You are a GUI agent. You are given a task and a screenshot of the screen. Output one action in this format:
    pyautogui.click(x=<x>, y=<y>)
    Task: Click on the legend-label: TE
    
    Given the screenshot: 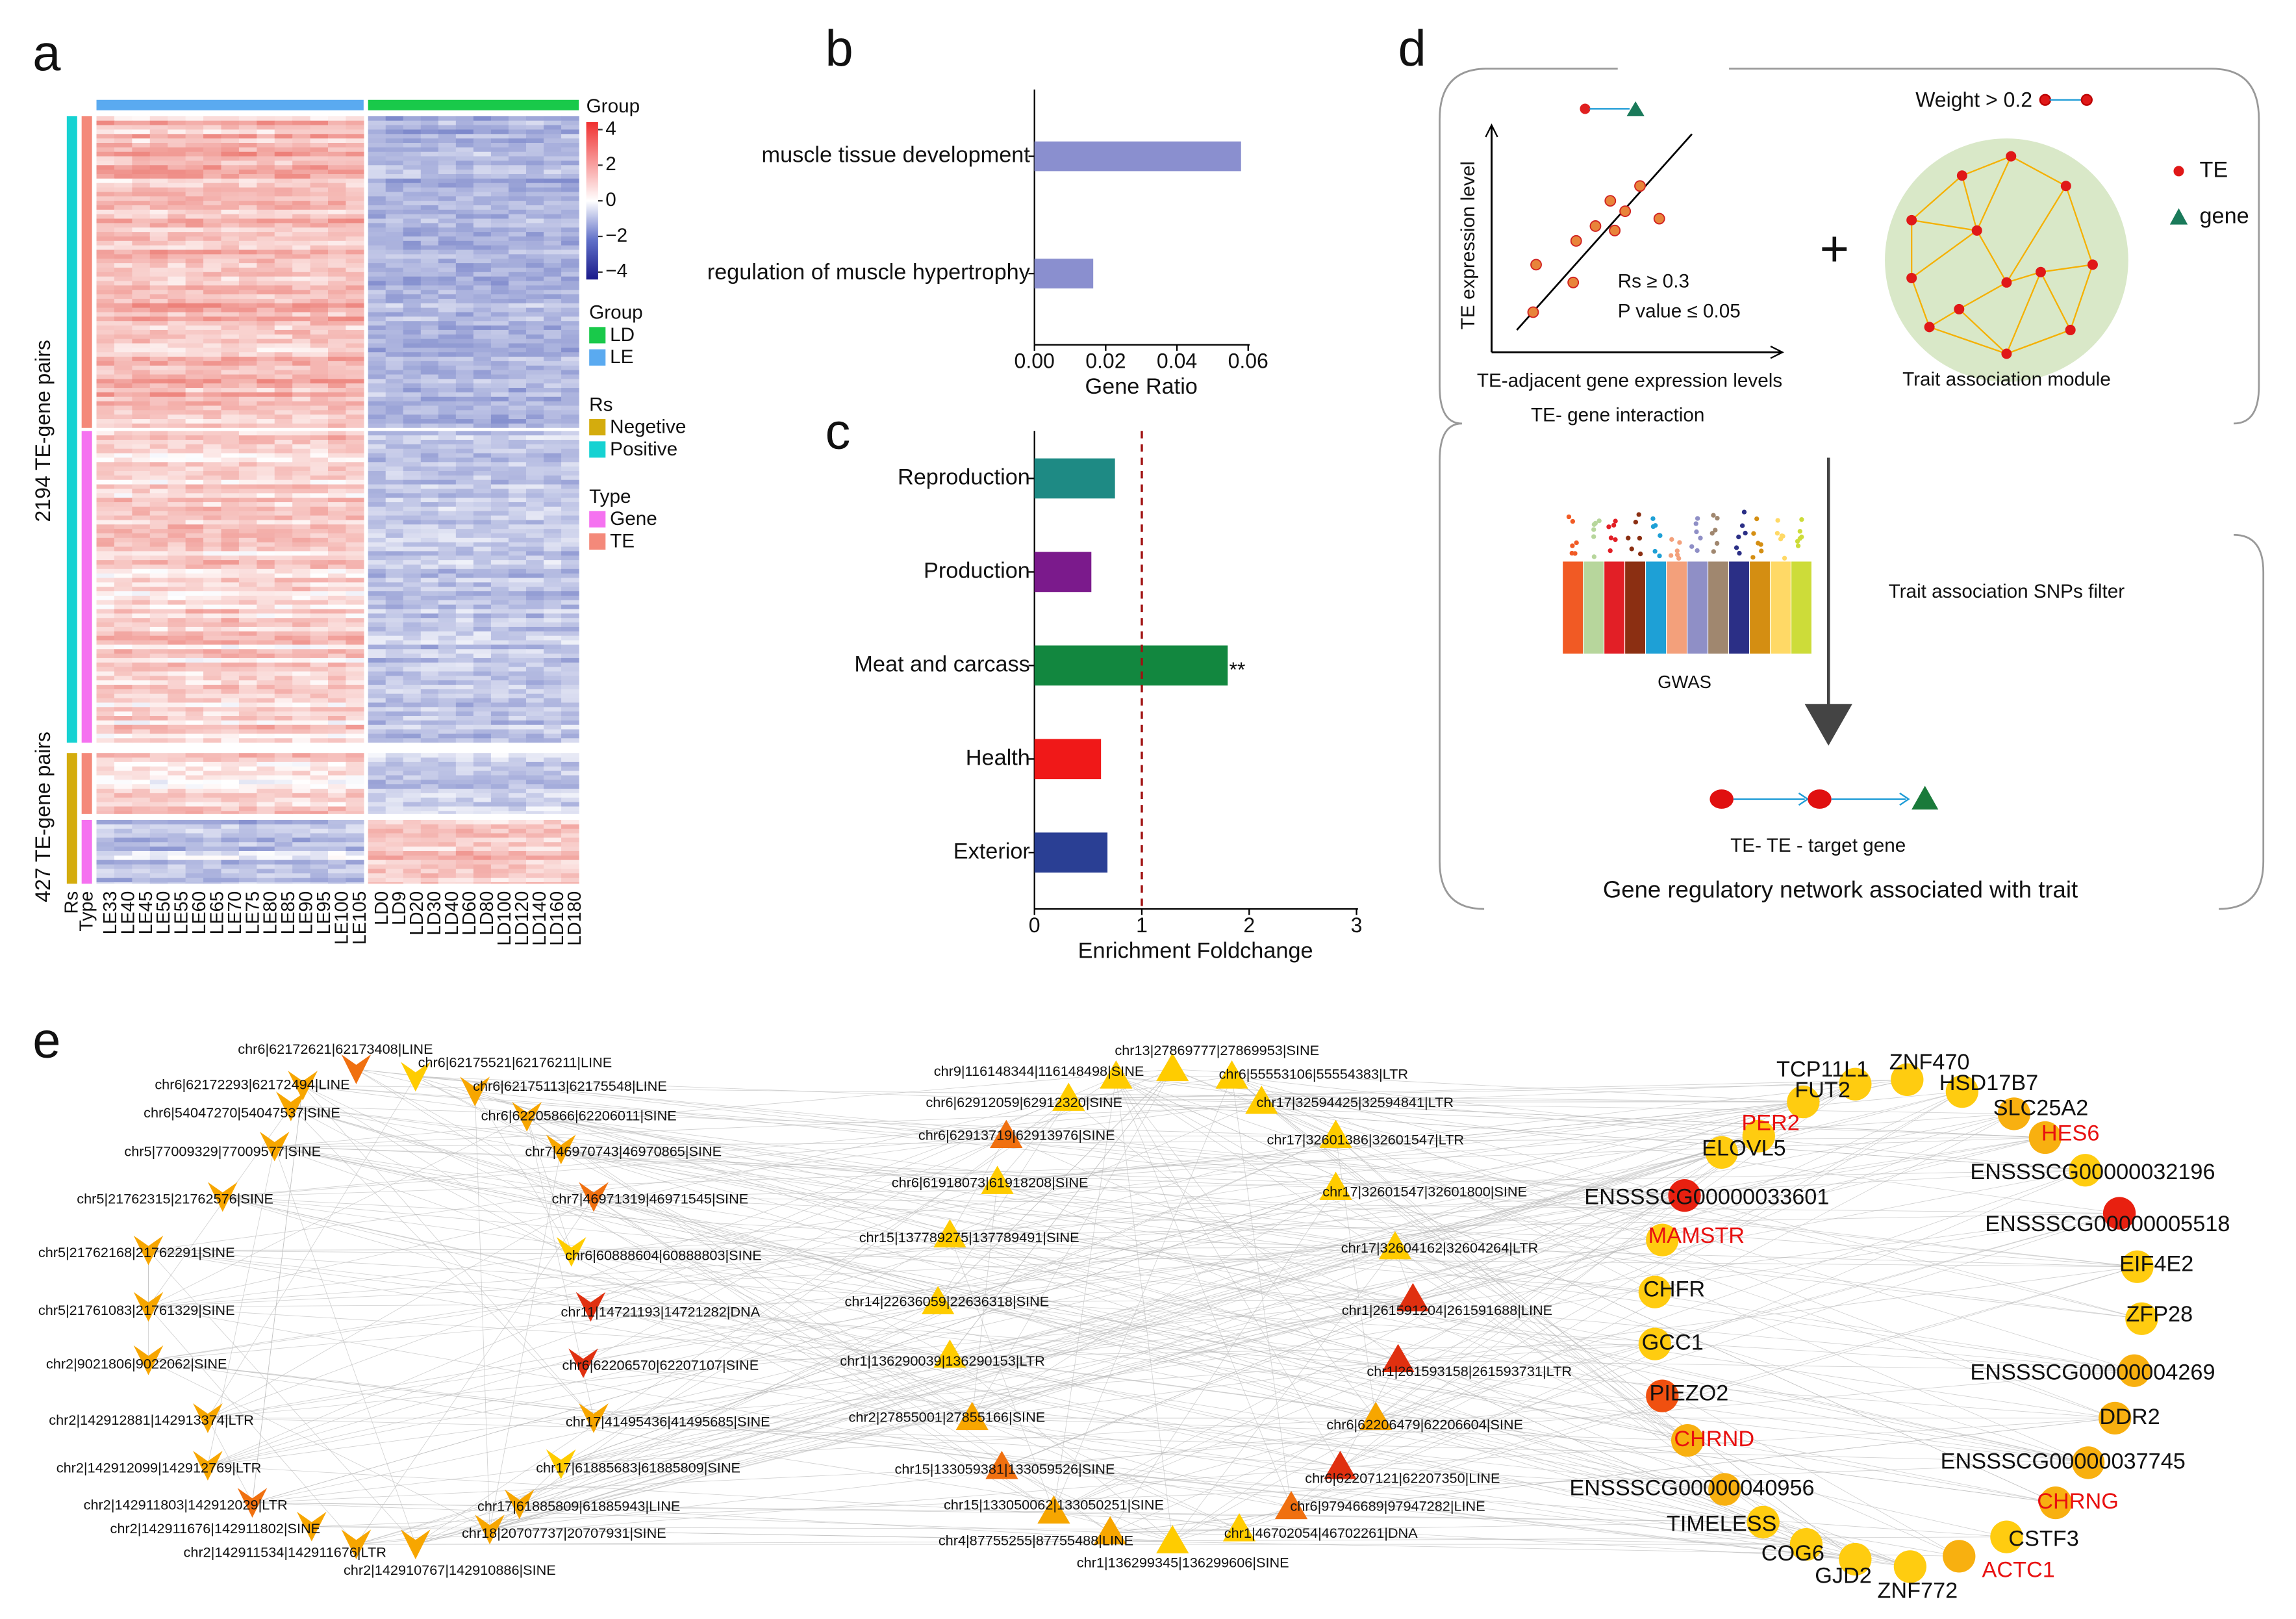 What is the action you would take?
    pyautogui.click(x=2213, y=170)
    